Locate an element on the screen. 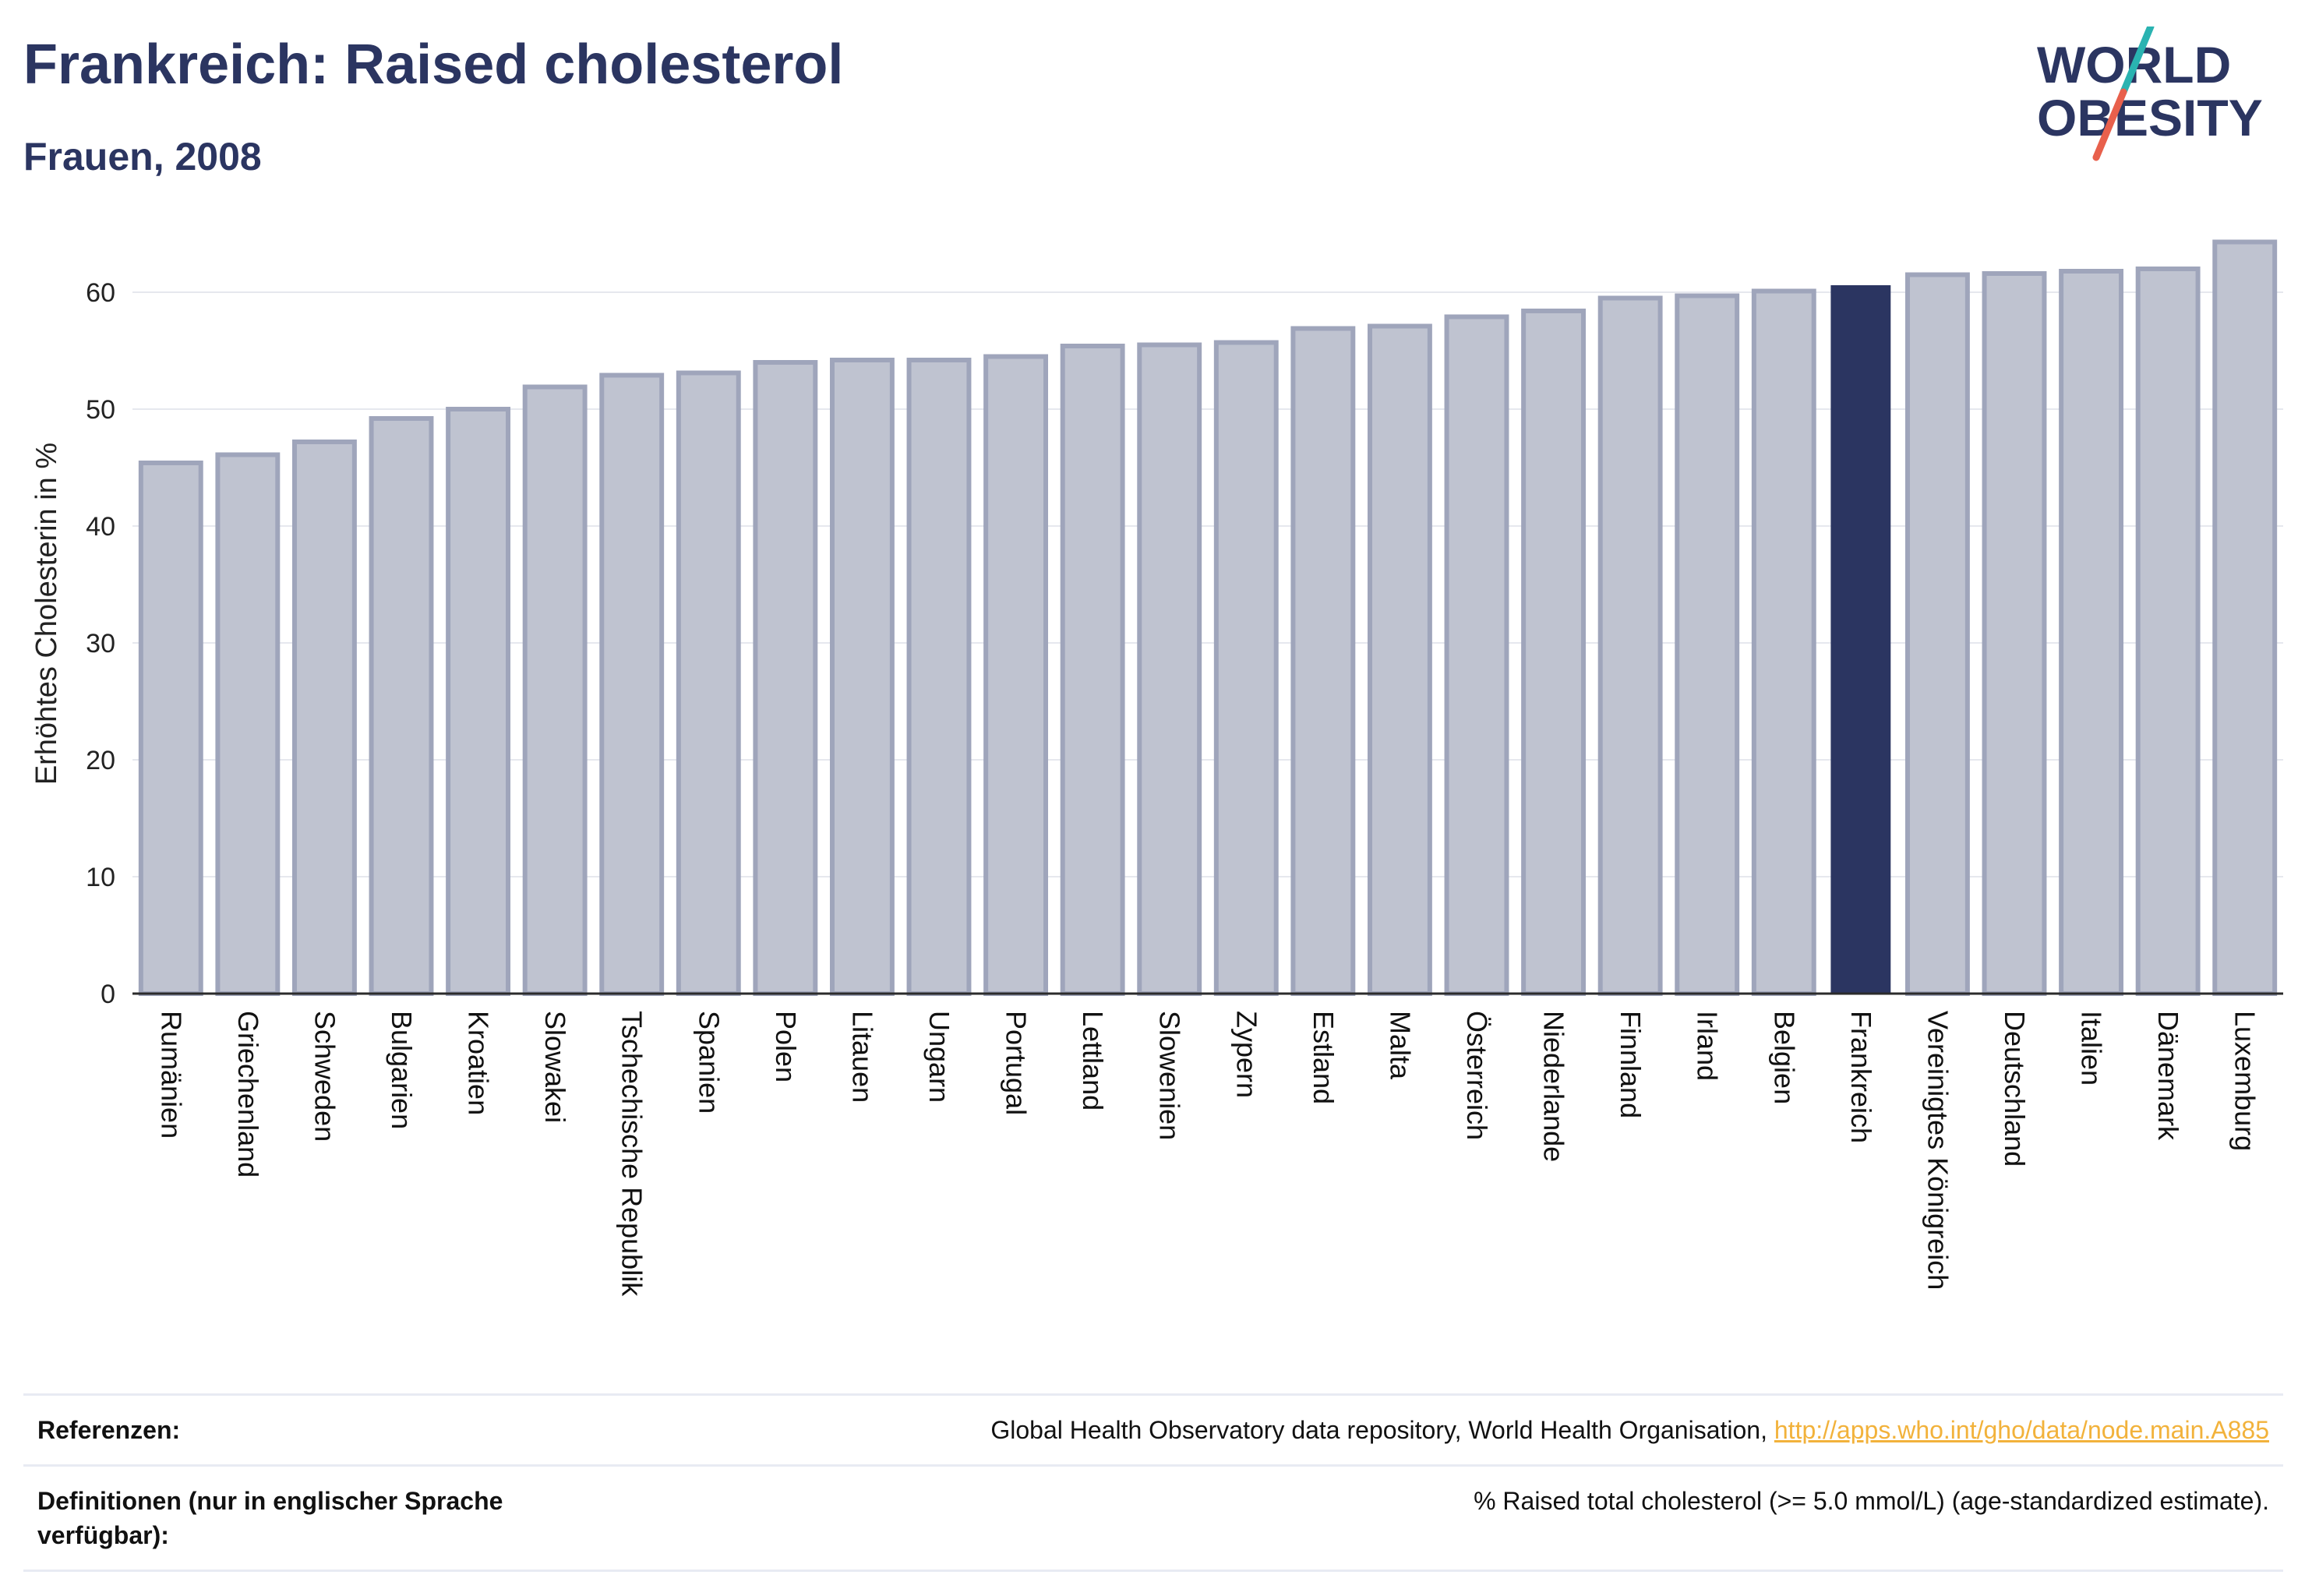  x-tick-label: Estland is located at coordinates (1324, 1057).